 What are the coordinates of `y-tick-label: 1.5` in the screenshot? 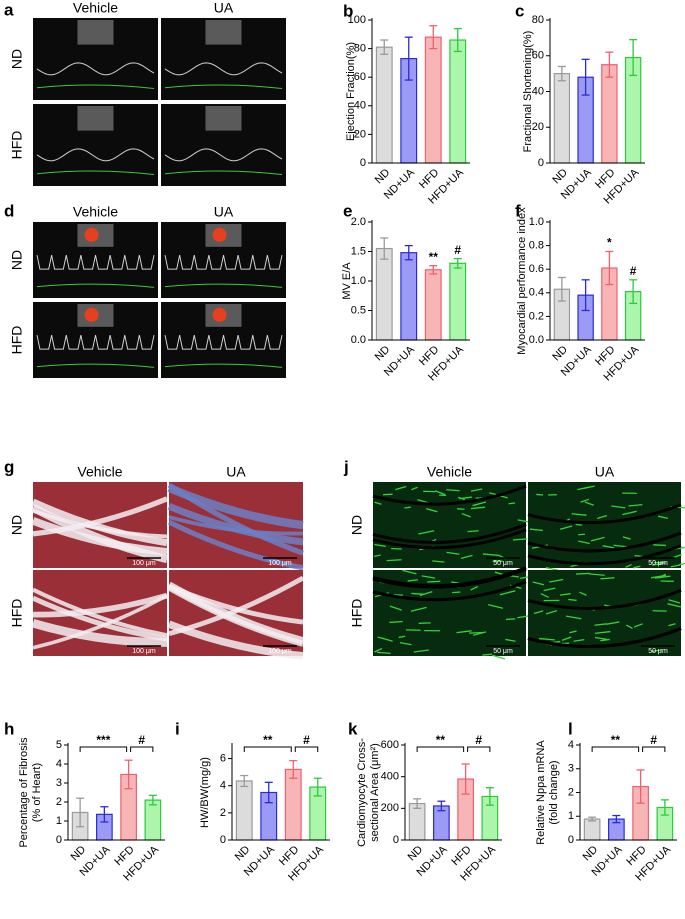 It's located at (358, 251).